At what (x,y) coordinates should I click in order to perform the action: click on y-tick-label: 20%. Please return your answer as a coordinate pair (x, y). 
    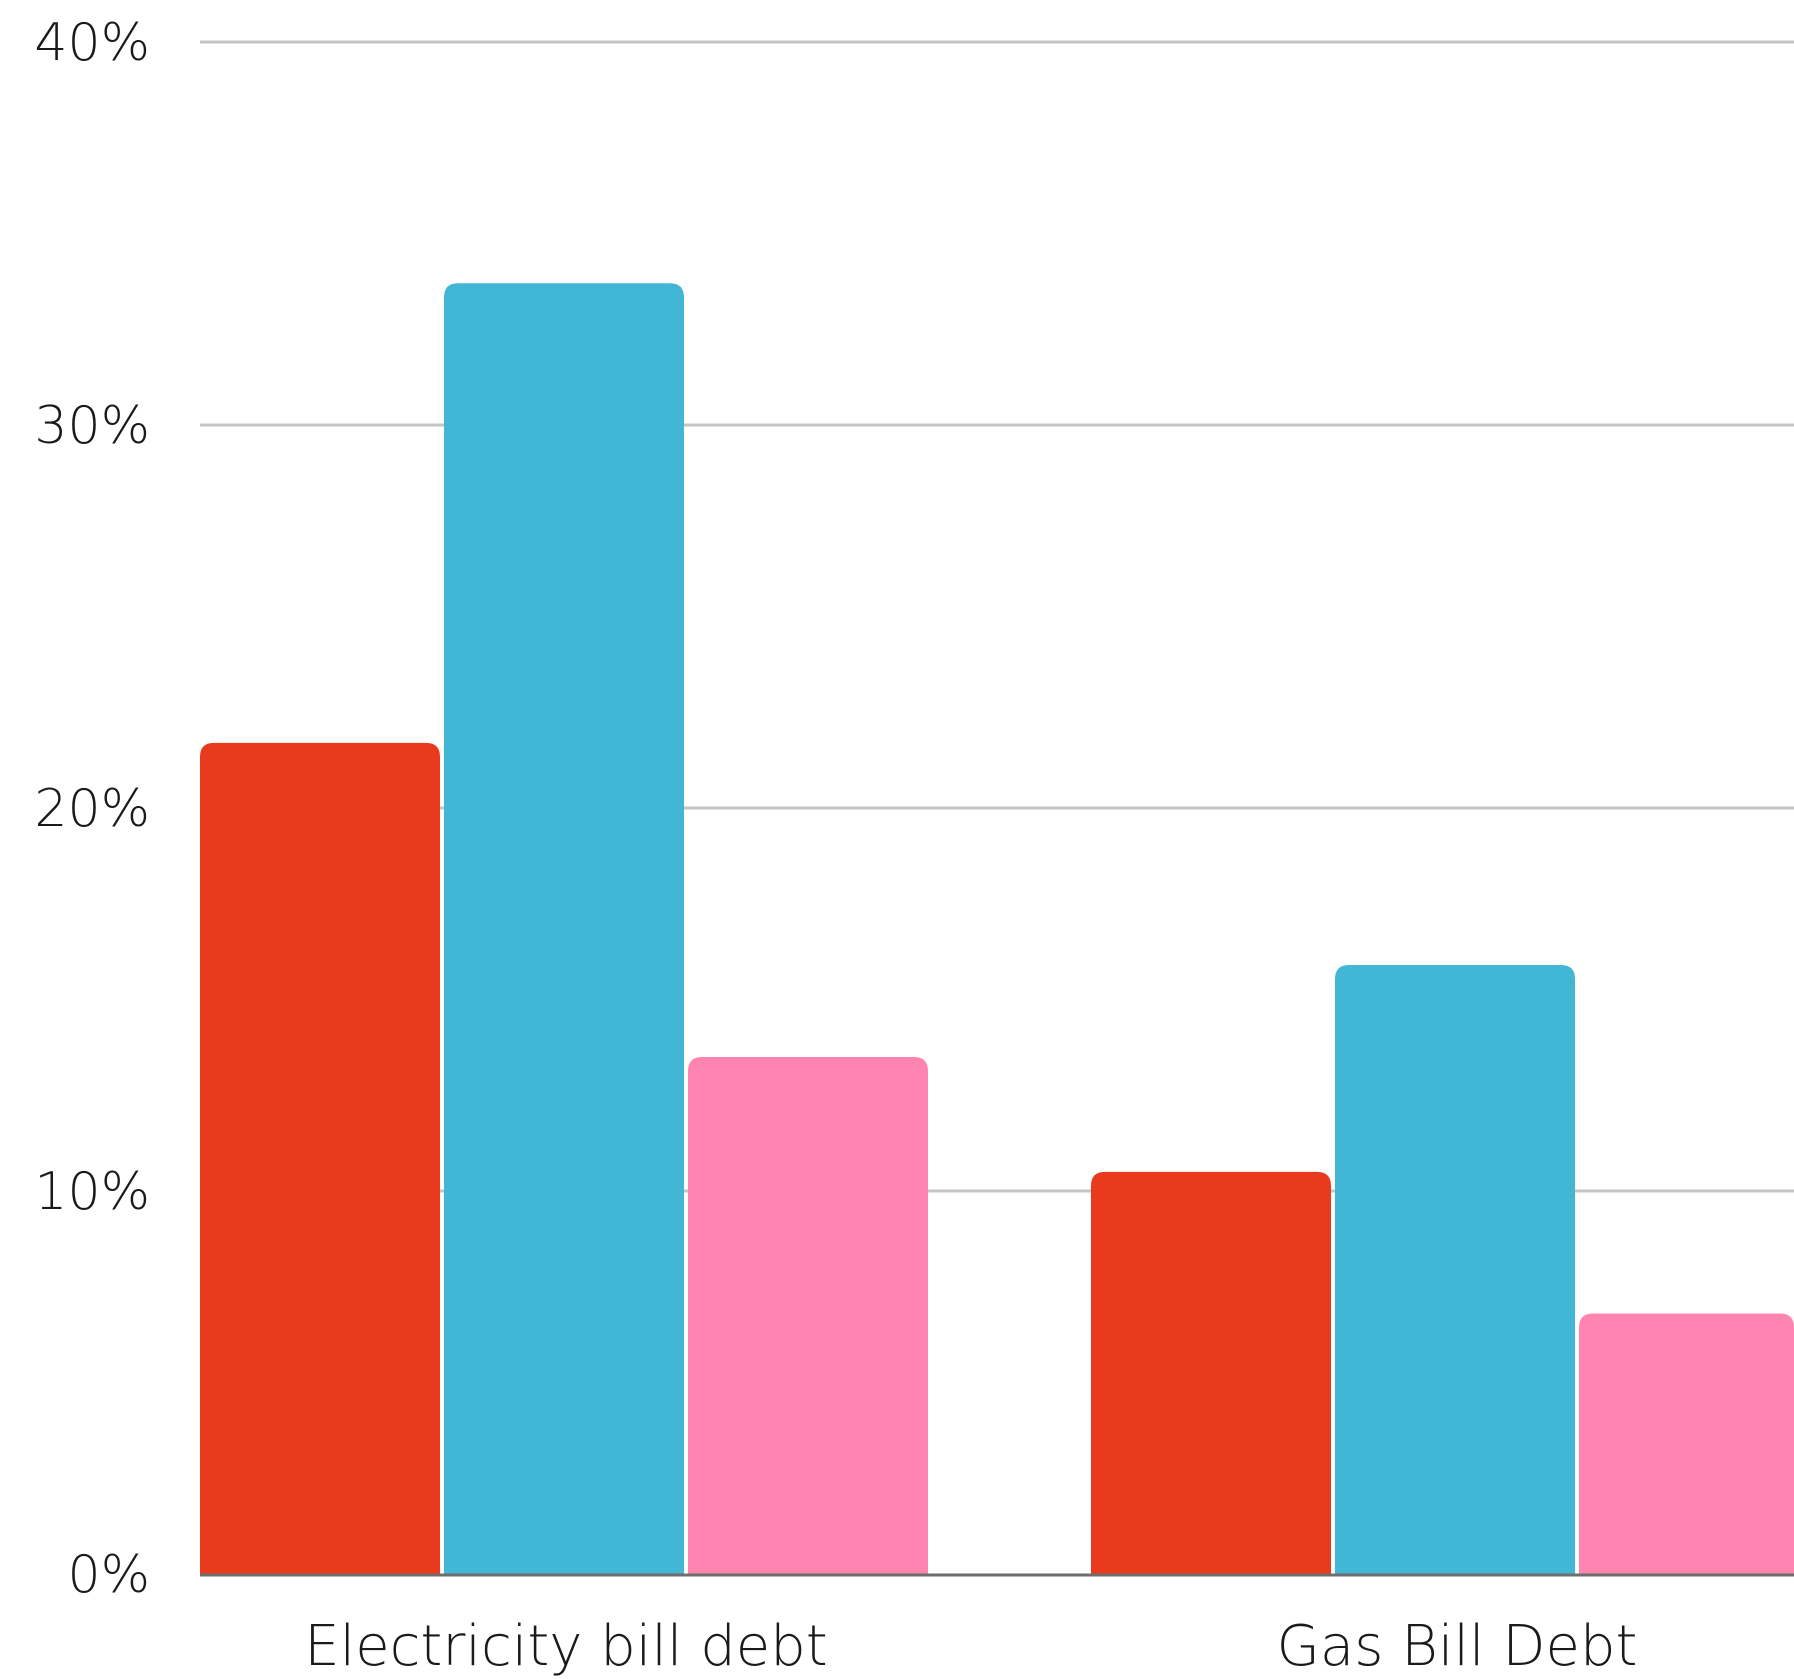
    Looking at the image, I should click on (92, 809).